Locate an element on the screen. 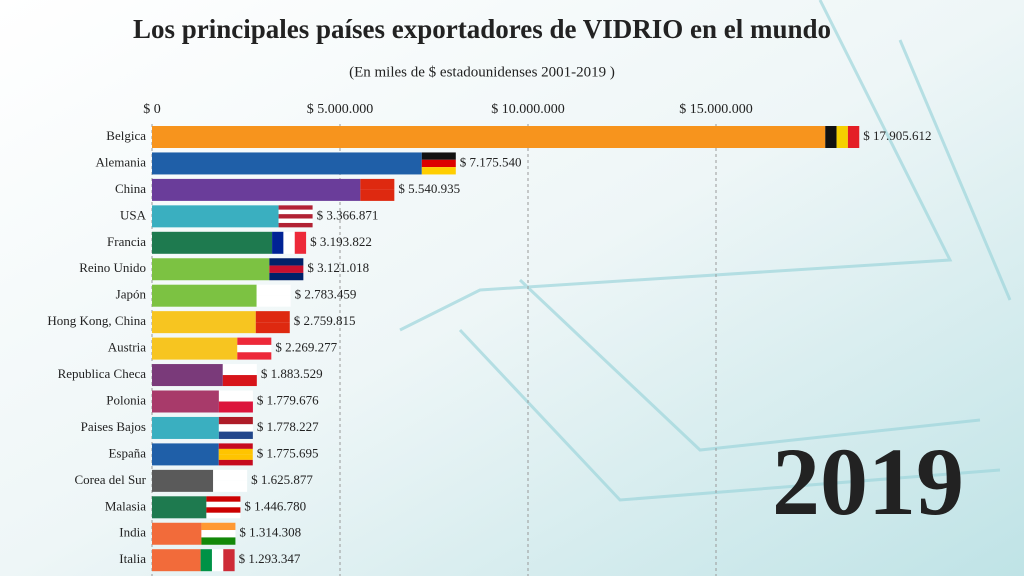 This screenshot has height=576, width=1024. y-tick-label: España is located at coordinates (127, 452).